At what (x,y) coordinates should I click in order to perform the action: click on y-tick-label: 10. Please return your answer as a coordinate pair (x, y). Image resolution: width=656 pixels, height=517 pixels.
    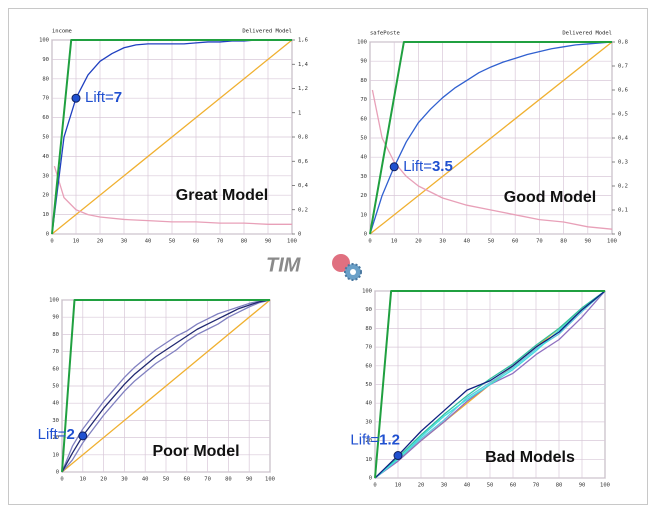
    Looking at the image, I should click on (368, 460).